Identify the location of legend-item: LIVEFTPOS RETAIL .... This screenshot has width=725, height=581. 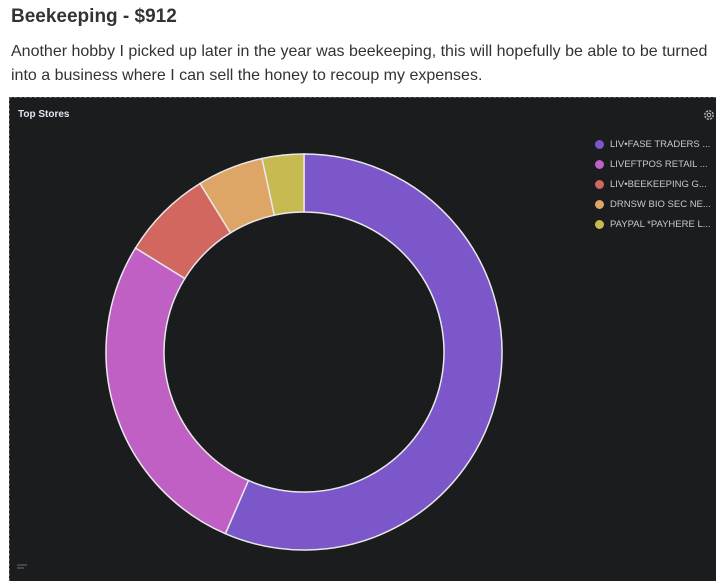
(655, 165).